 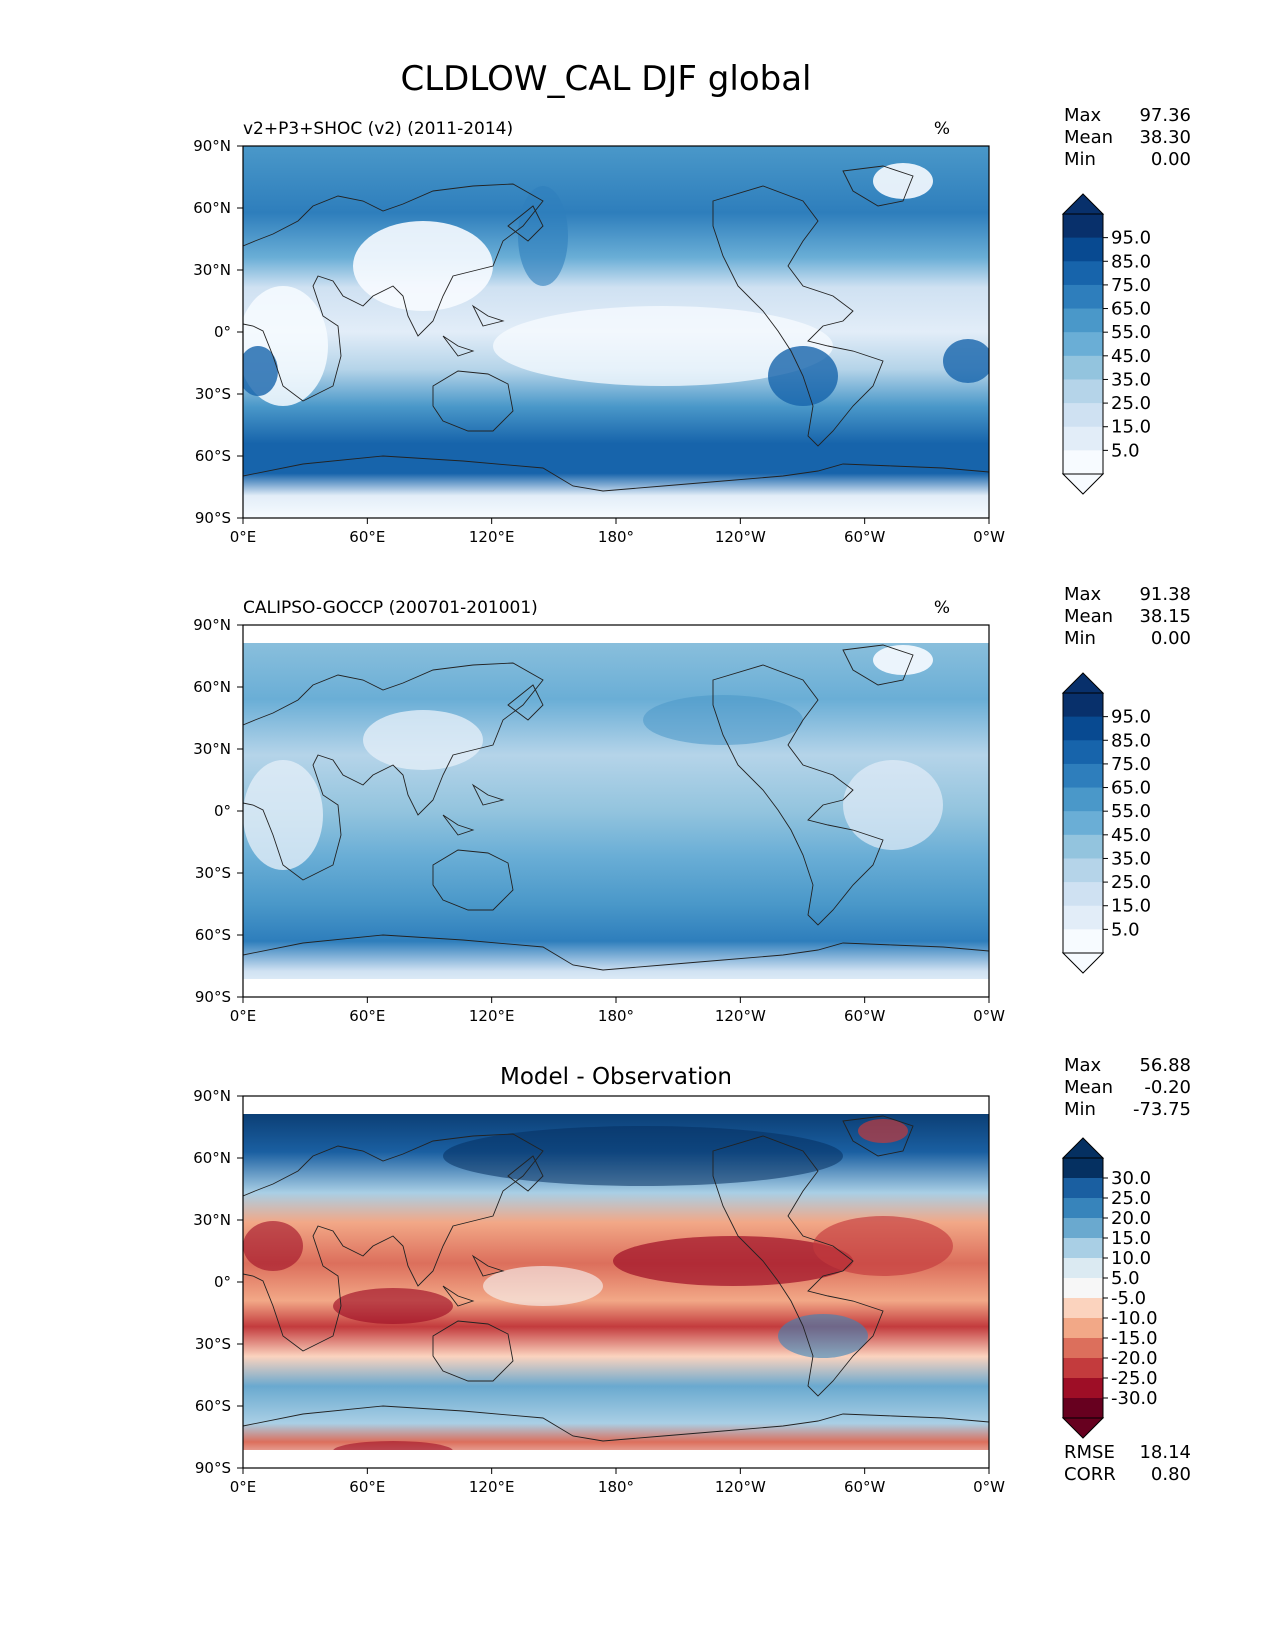 What do you see at coordinates (989, 1016) in the screenshot?
I see `x-tick-label: 0°W` at bounding box center [989, 1016].